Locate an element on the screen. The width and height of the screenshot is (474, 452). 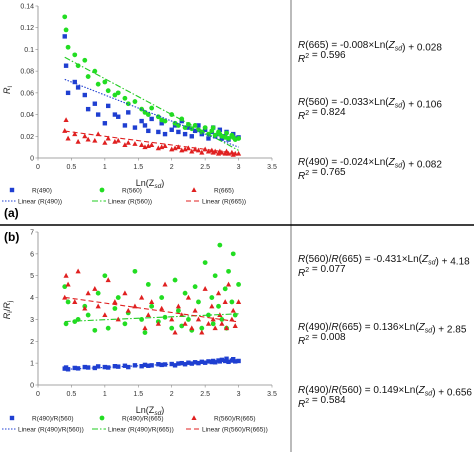
panel-a-label: (a) is located at coordinates (11, 213).